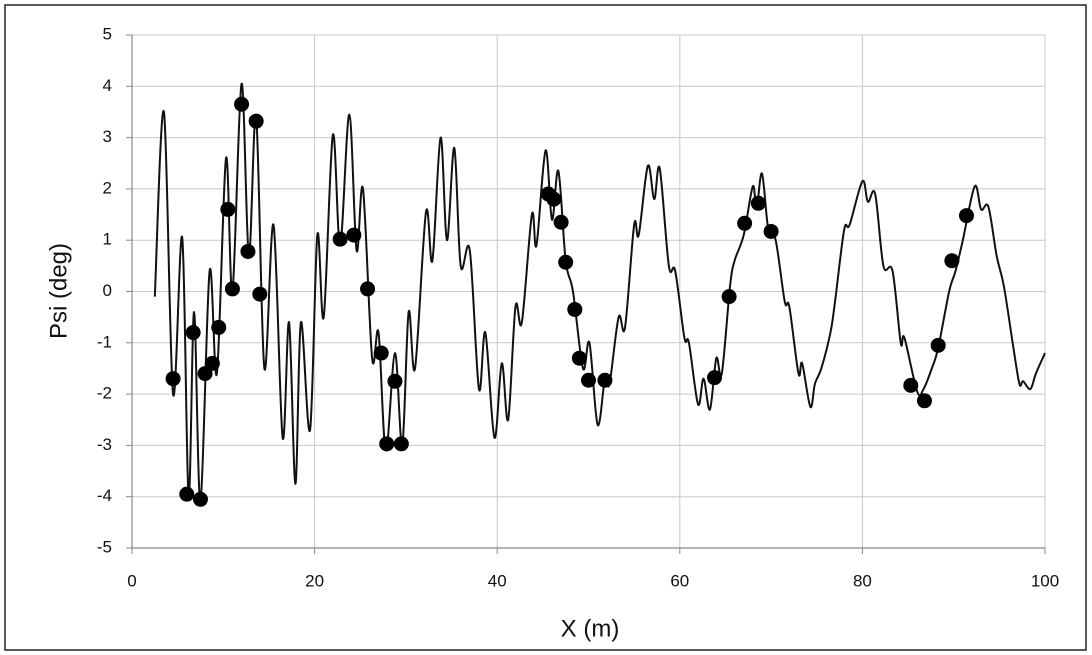 This screenshot has height=655, width=1092. What do you see at coordinates (104, 495) in the screenshot?
I see `y-tick-label: -4` at bounding box center [104, 495].